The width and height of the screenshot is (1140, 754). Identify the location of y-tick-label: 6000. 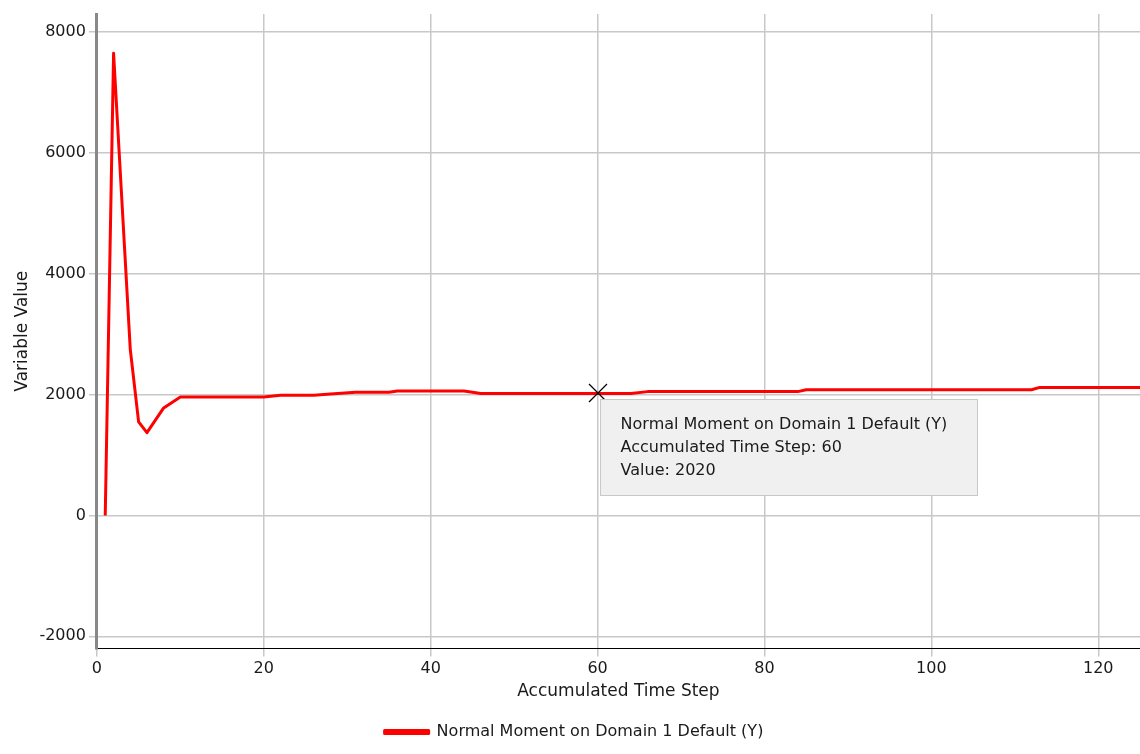
(65, 152).